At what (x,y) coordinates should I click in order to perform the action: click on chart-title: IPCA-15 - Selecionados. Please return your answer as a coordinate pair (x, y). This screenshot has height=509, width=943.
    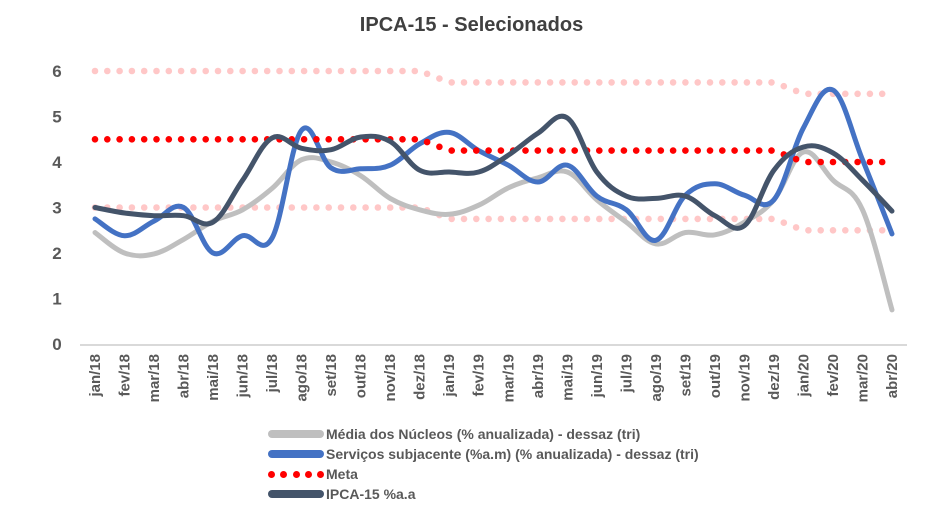
    Looking at the image, I should click on (471, 25).